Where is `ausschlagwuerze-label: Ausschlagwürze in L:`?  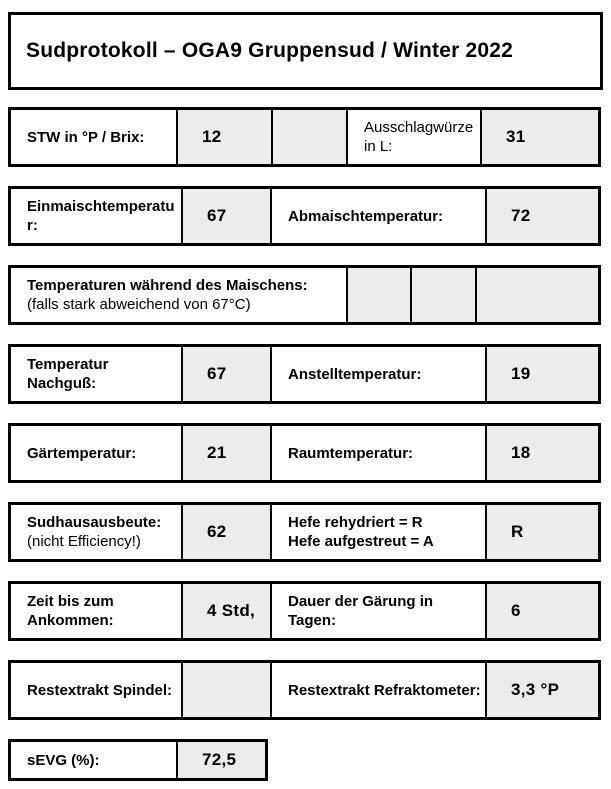
ausschlagwuerze-label: Ausschlagwürze in L: is located at coordinates (413, 137).